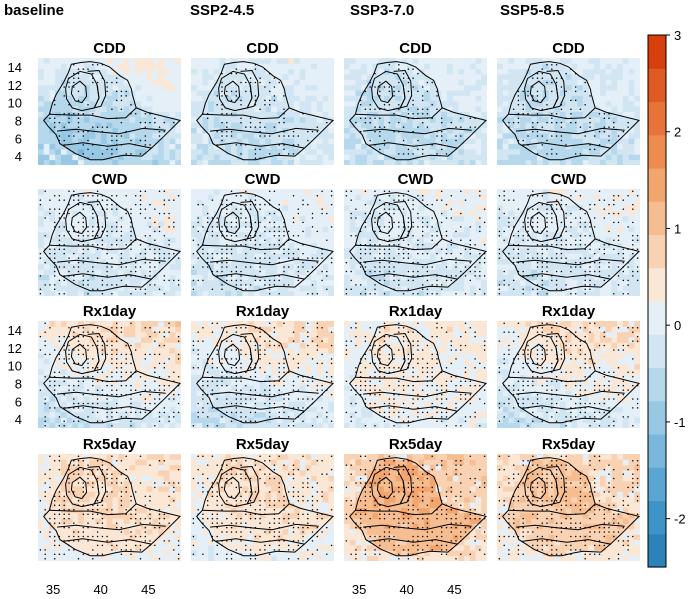  What do you see at coordinates (265, 111) in the screenshot?
I see `stippling` at bounding box center [265, 111].